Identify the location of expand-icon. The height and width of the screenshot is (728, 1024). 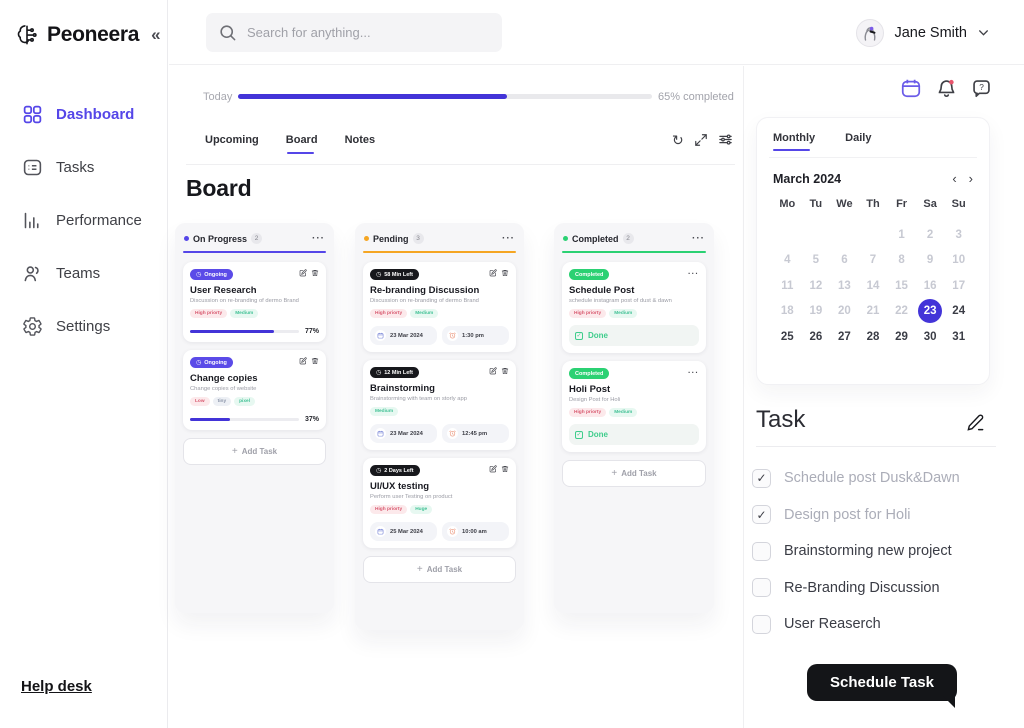
(701, 140).